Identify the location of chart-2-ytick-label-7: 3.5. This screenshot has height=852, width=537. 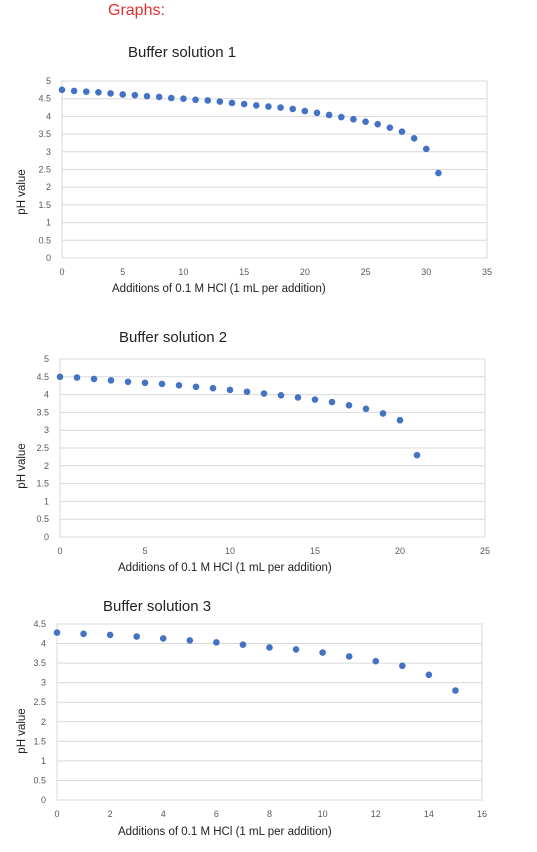
(42, 412).